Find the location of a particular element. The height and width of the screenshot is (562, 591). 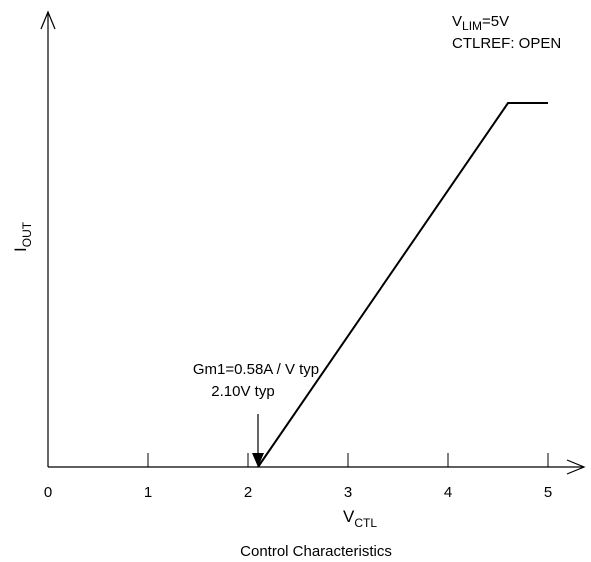

y-axis-label: IOUT is located at coordinates (22, 236).